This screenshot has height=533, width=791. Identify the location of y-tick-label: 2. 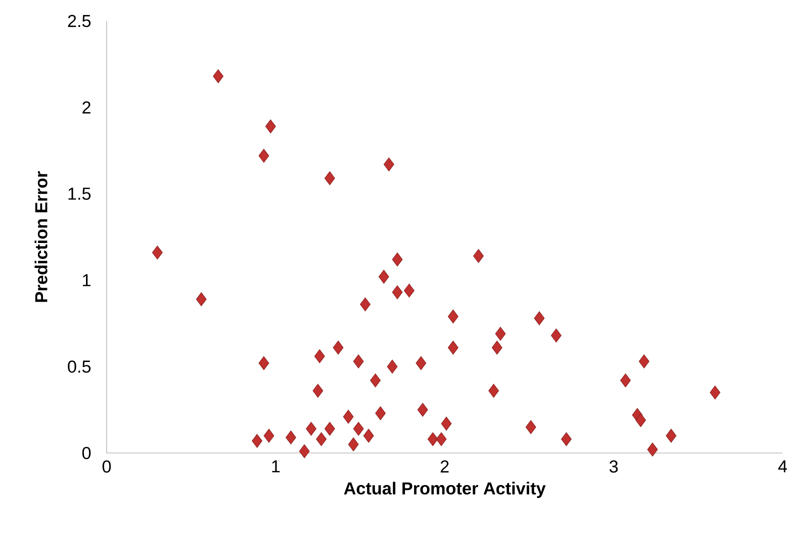
(86, 107).